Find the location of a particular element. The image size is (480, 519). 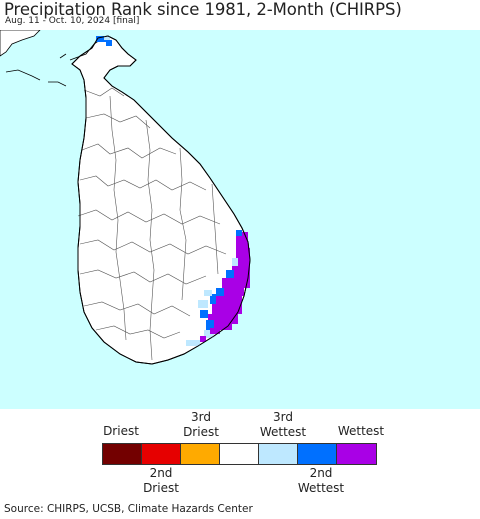

legend-label-3rd-driest: 3rd Driest is located at coordinates (201, 424).